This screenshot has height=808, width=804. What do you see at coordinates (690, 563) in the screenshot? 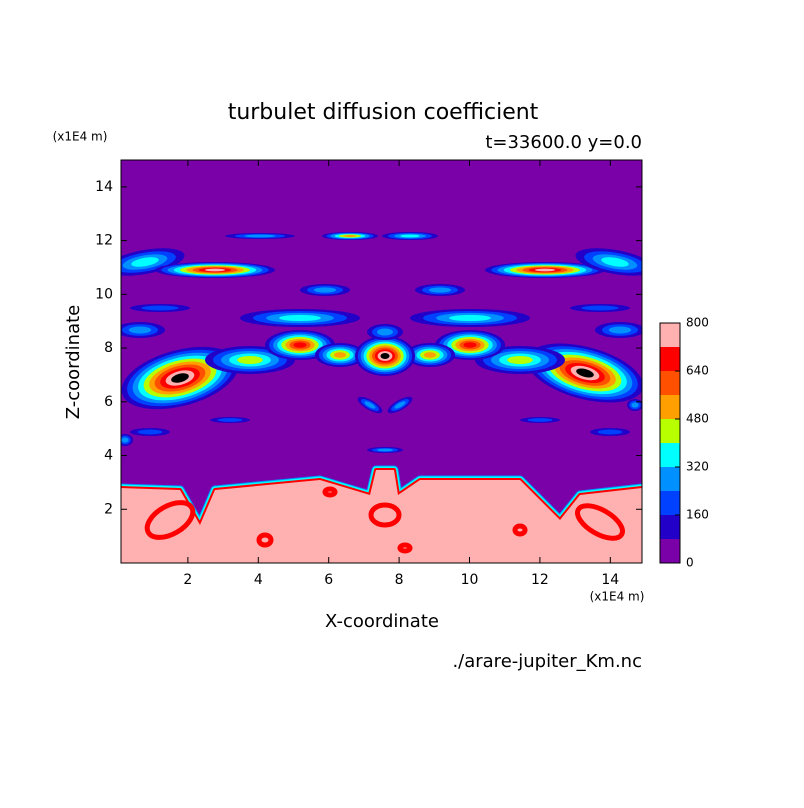
I see `colorbar-tick-label: 0` at bounding box center [690, 563].